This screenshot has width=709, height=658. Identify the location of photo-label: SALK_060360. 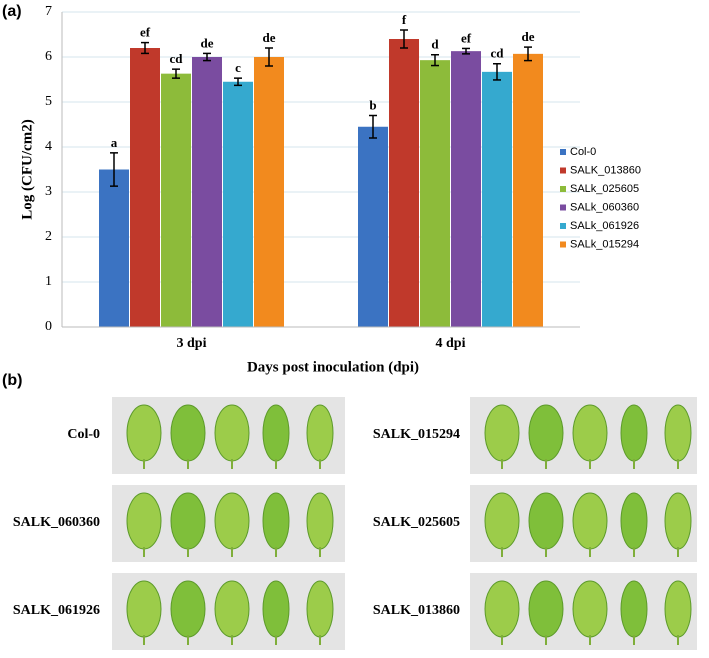
(56, 522).